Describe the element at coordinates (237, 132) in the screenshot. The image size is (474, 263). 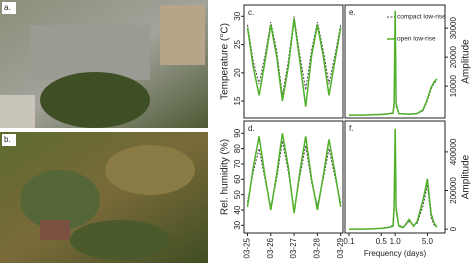
I see `y-tick-label: 90` at that location.